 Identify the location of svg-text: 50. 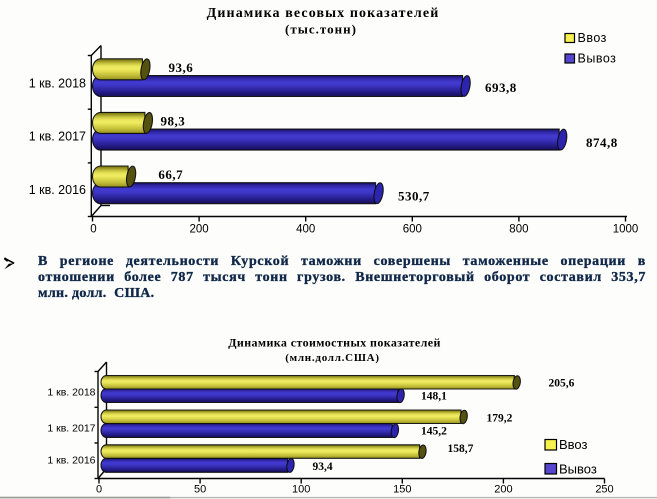
(200, 490).